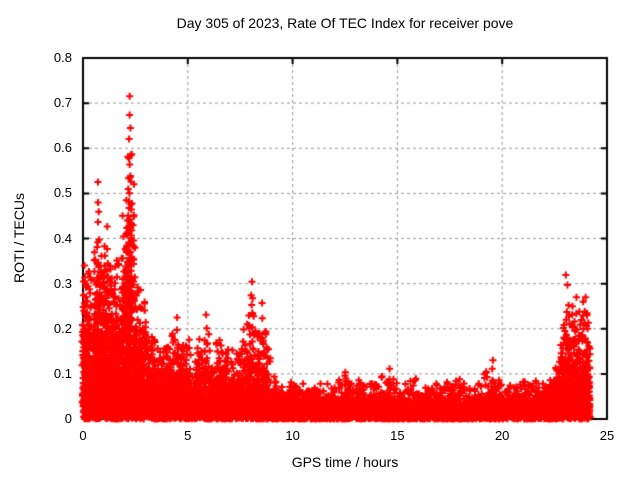  Describe the element at coordinates (68, 418) in the screenshot. I see `y-tick-label: 0` at that location.